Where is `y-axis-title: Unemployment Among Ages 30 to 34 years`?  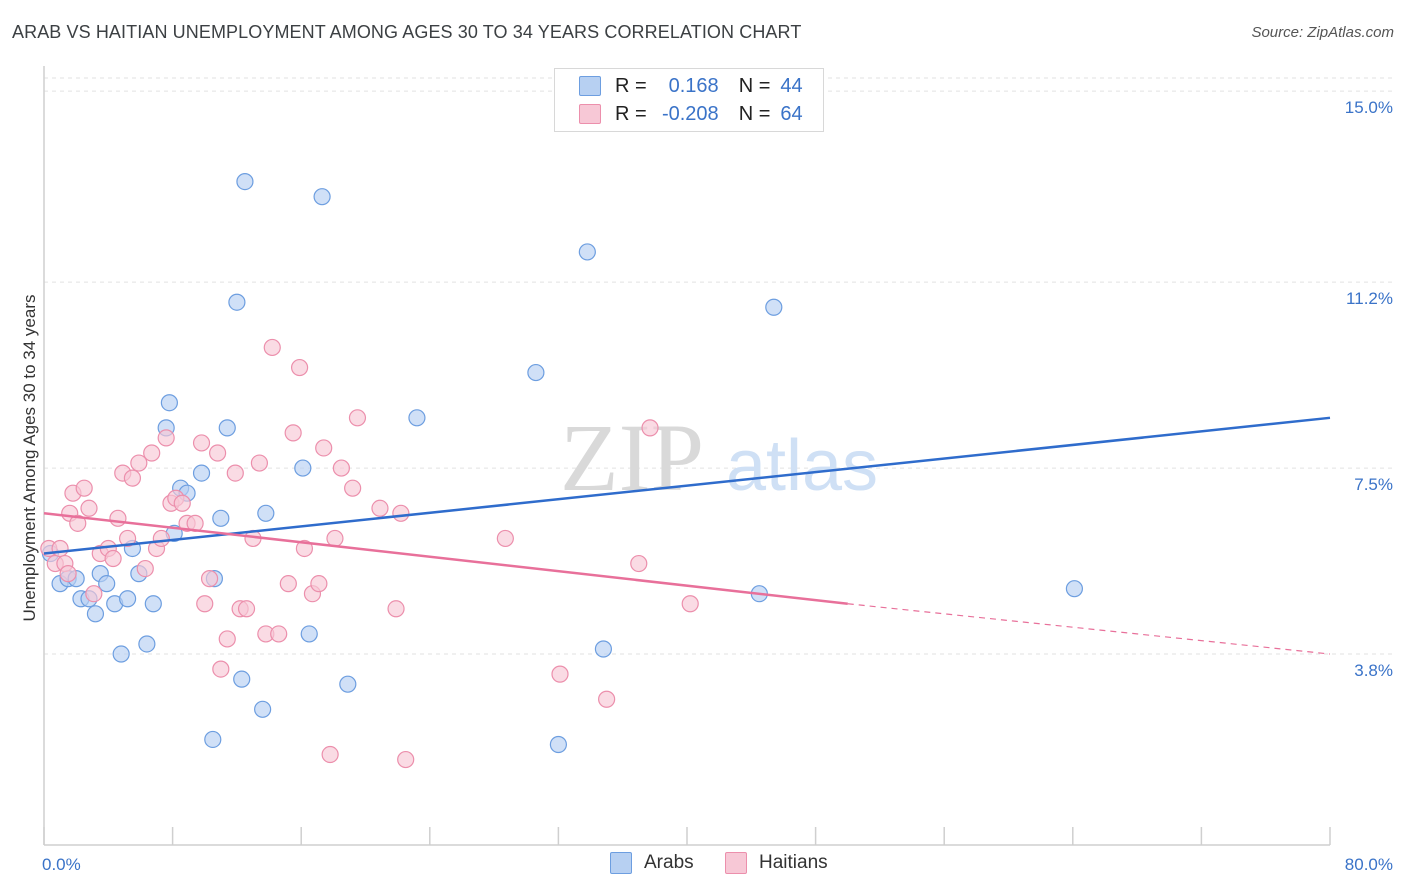 y-axis-title: Unemployment Among Ages 30 to 34 years is located at coordinates (29, 458).